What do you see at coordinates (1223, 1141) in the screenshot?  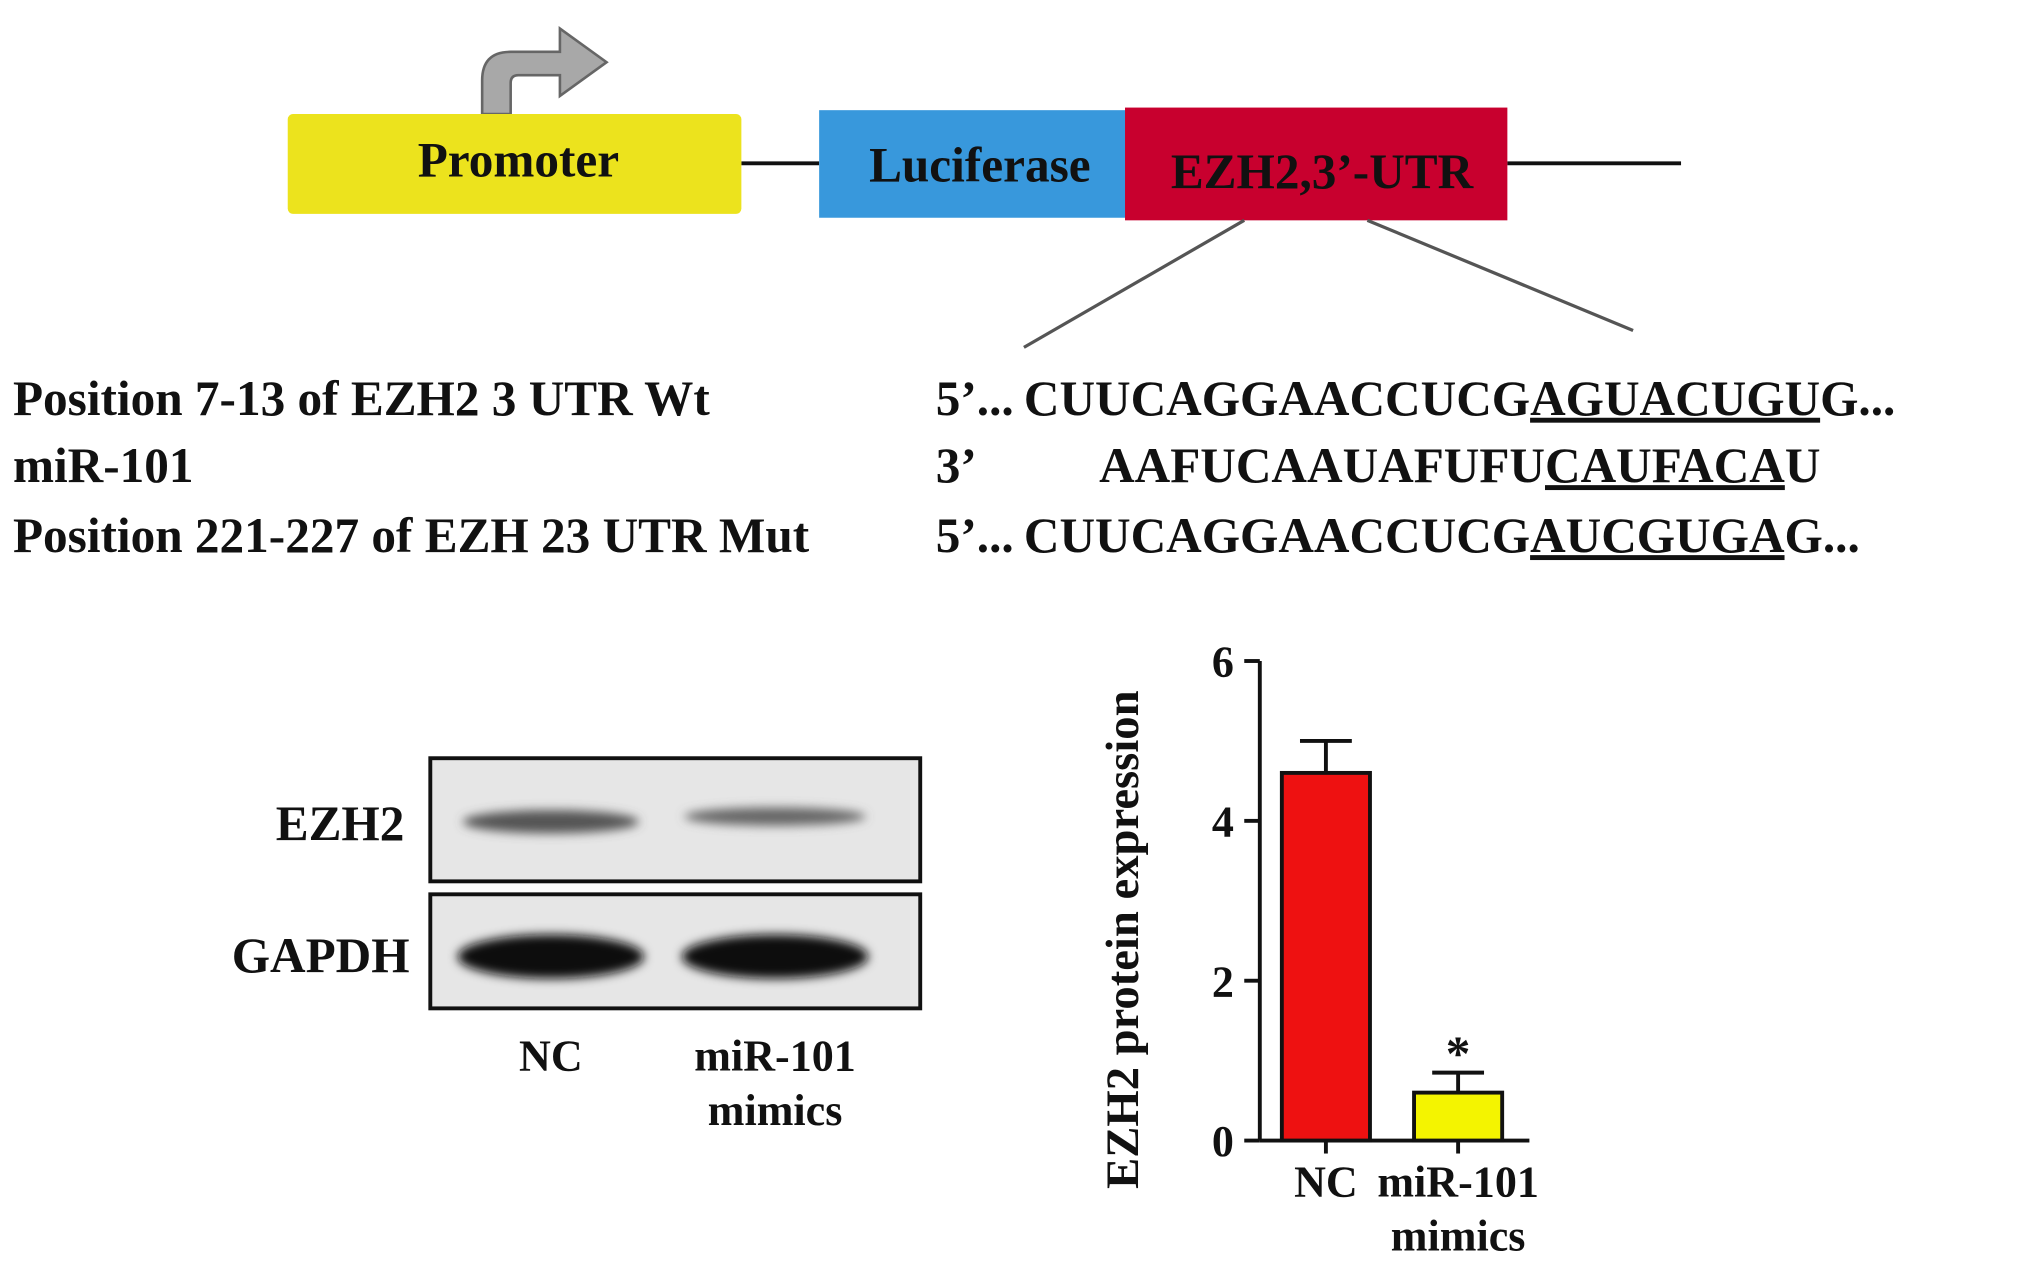 I see `y-tick-label: 0` at bounding box center [1223, 1141].